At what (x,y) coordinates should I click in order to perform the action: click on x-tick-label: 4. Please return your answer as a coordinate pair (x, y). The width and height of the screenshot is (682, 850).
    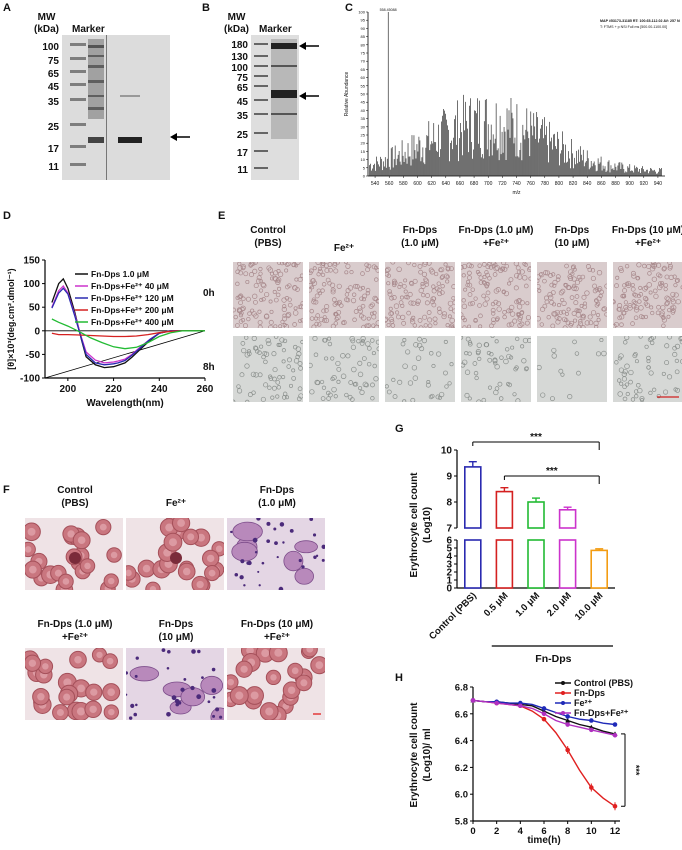
    Looking at the image, I should click on (521, 831).